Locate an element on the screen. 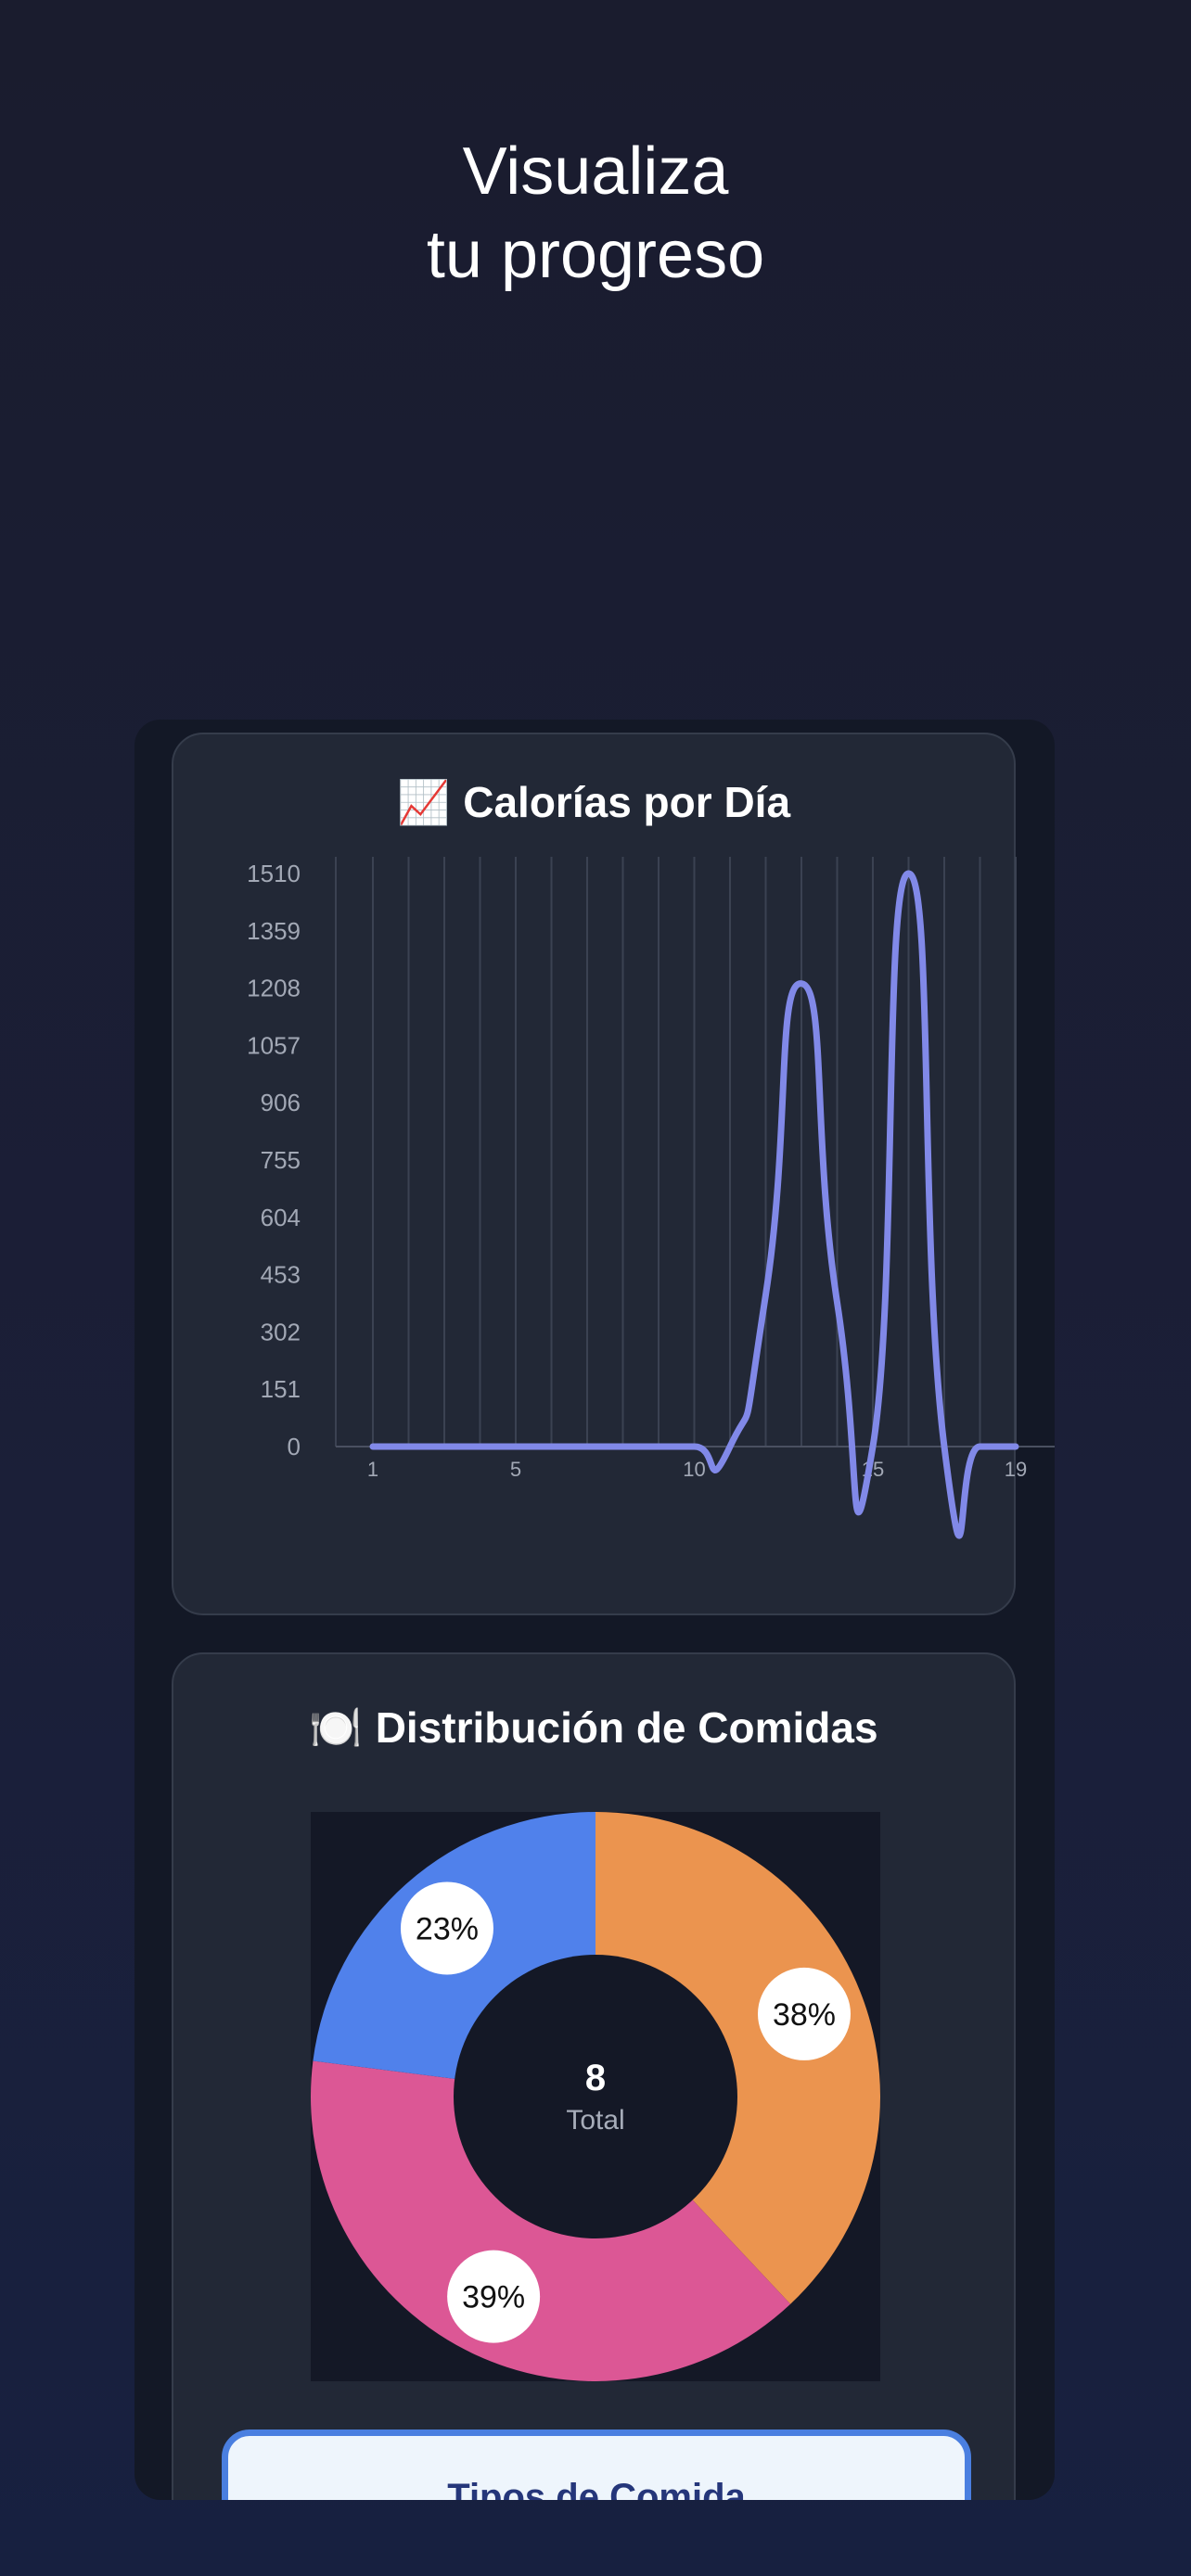 Image resolution: width=1191 pixels, height=2576 pixels. donut-total-label: Total is located at coordinates (595, 2120).